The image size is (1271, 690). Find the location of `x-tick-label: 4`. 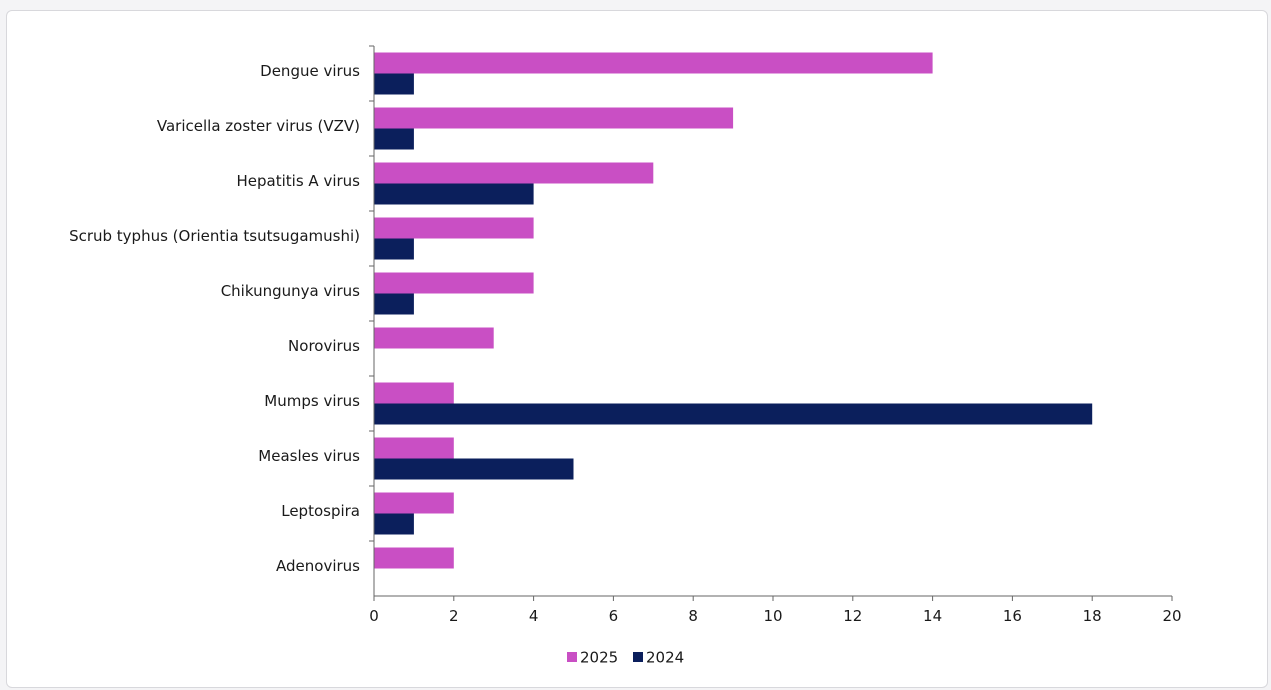

x-tick-label: 4 is located at coordinates (534, 616).